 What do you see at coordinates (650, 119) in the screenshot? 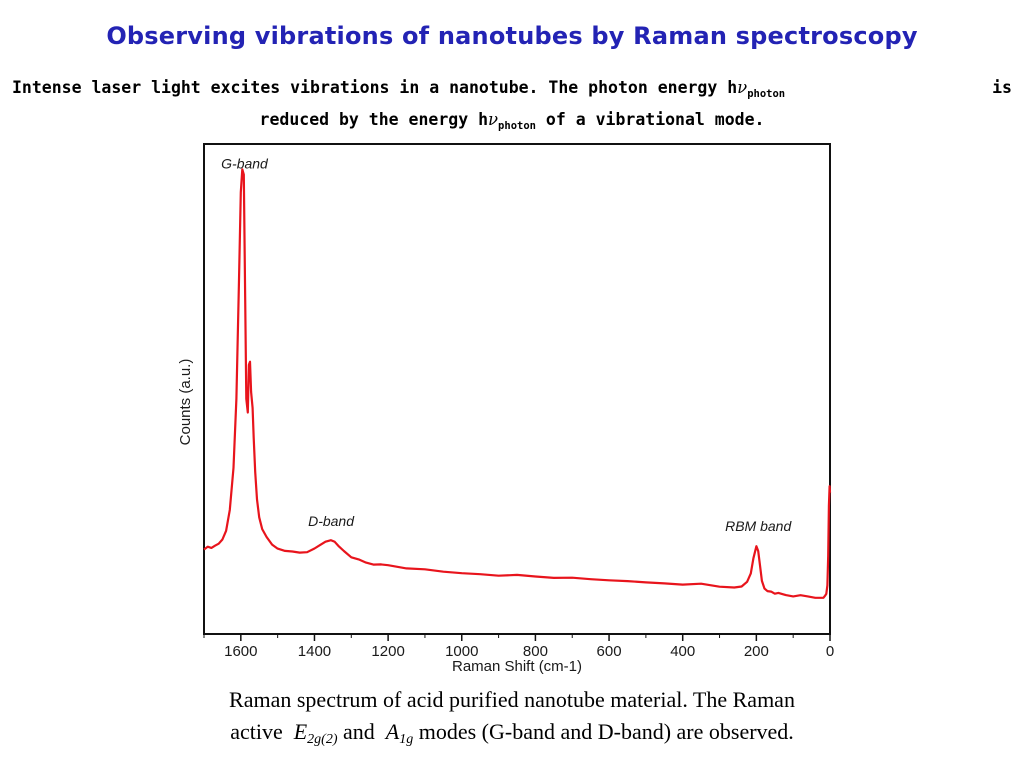
I see `intro-text-2-end: of a vibrational mode.` at bounding box center [650, 119].